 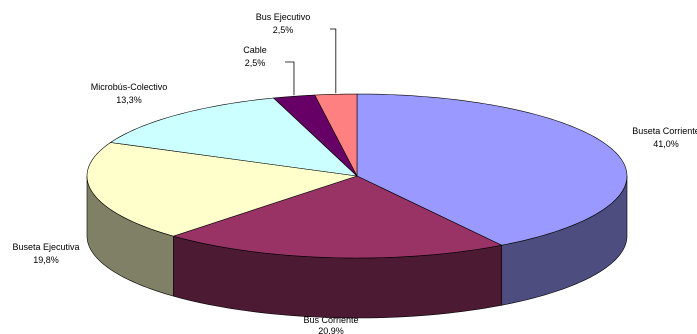 I want to click on label-buseta-ejecutiva: Buseta Ejecutiva, so click(x=45, y=247).